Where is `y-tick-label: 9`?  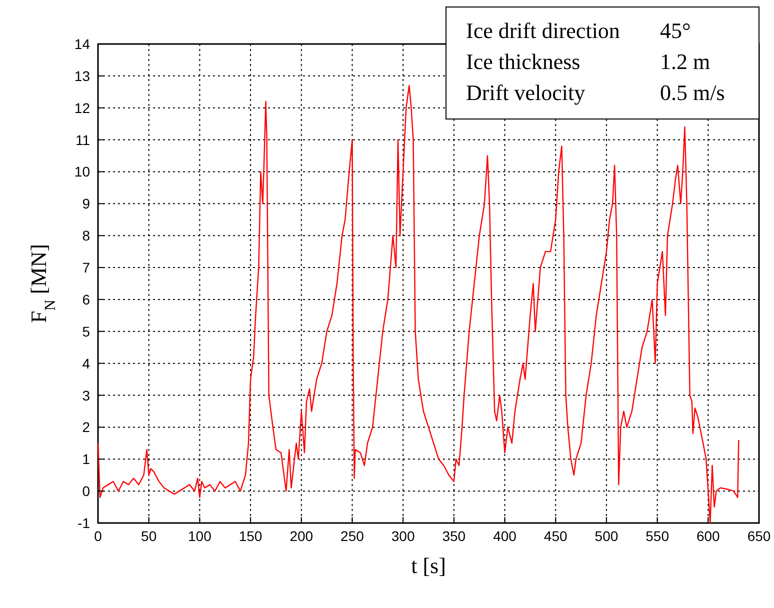 y-tick-label: 9 is located at coordinates (86, 204).